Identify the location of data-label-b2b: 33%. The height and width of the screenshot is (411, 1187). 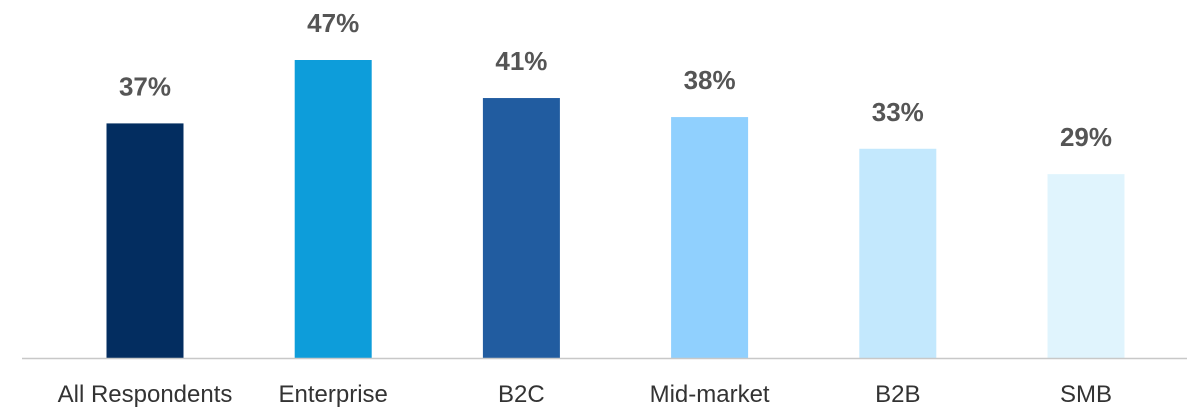
(898, 112).